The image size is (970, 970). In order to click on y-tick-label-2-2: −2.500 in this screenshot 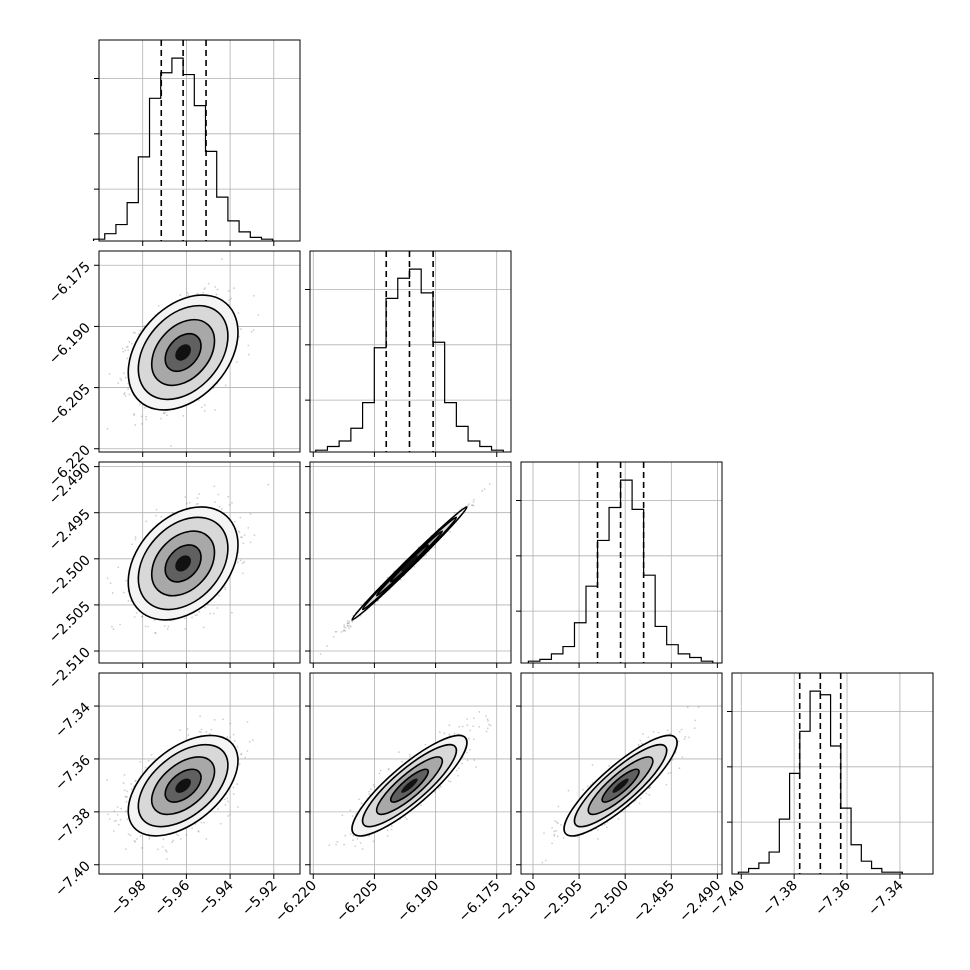, I will do `click(70, 576)`.